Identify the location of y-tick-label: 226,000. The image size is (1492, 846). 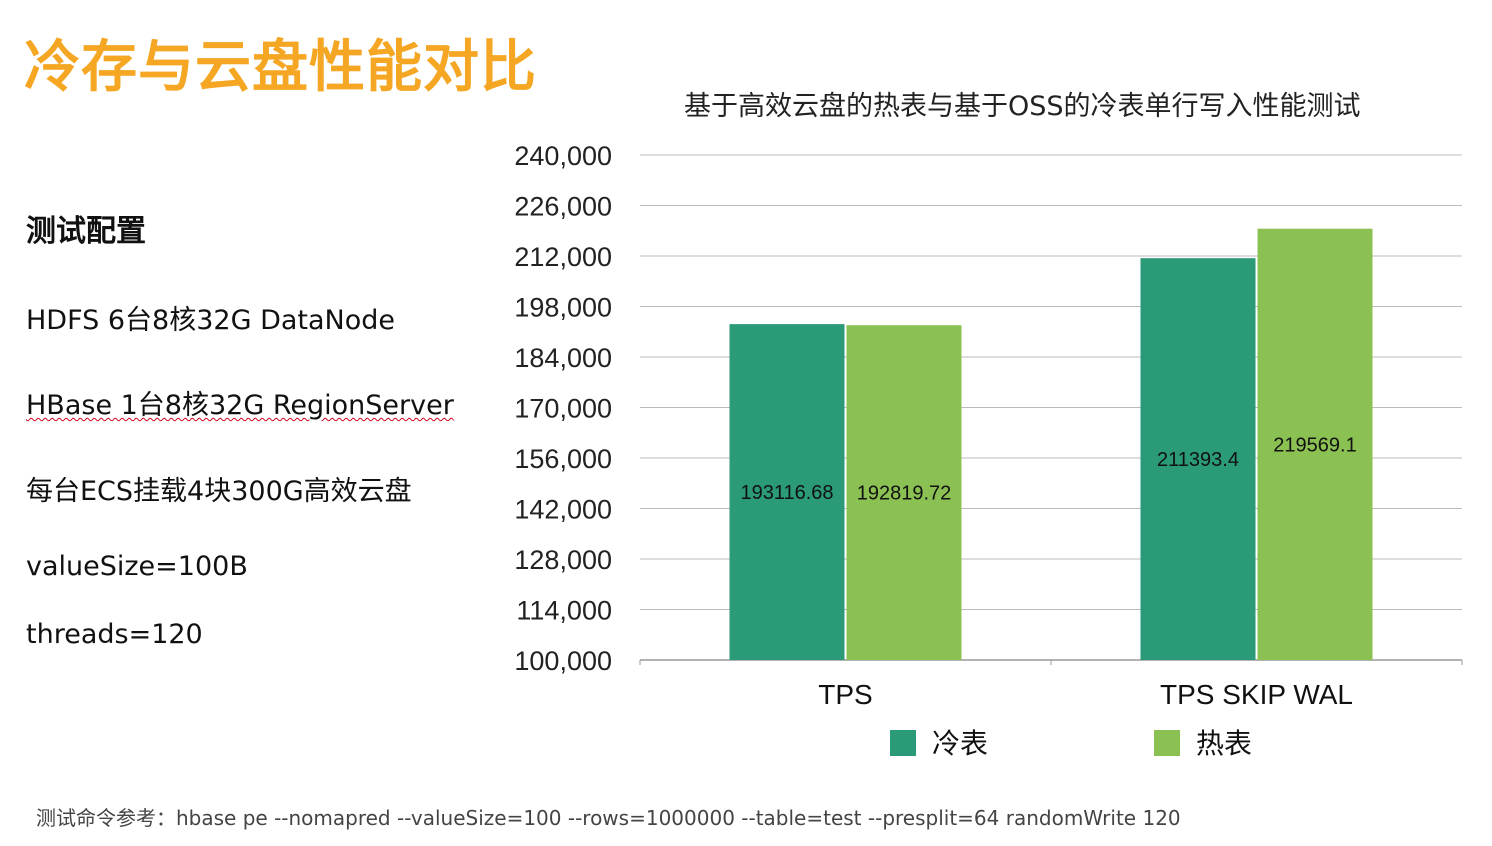
(563, 207).